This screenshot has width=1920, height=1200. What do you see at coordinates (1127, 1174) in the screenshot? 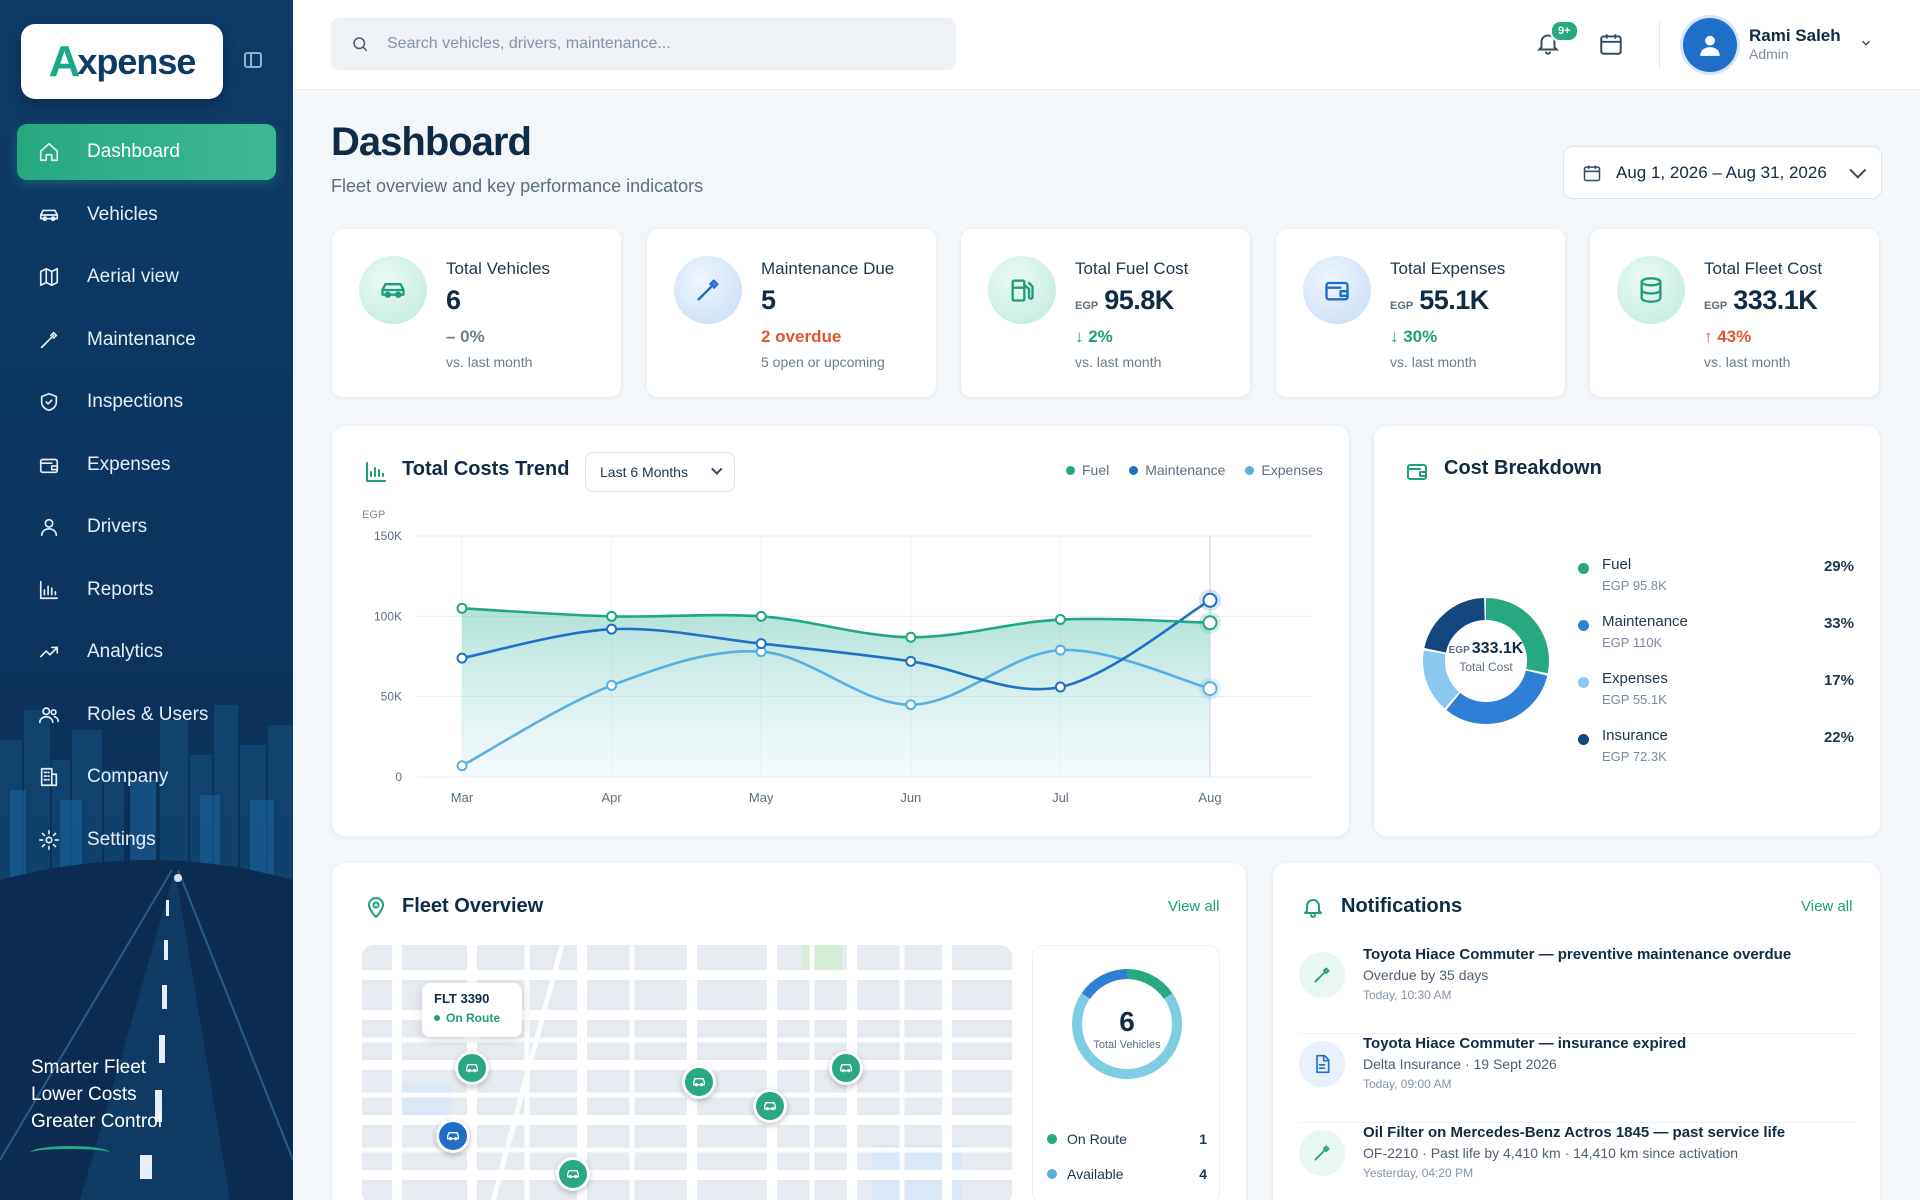
I see `fleet-stat-available: Available 4` at bounding box center [1127, 1174].